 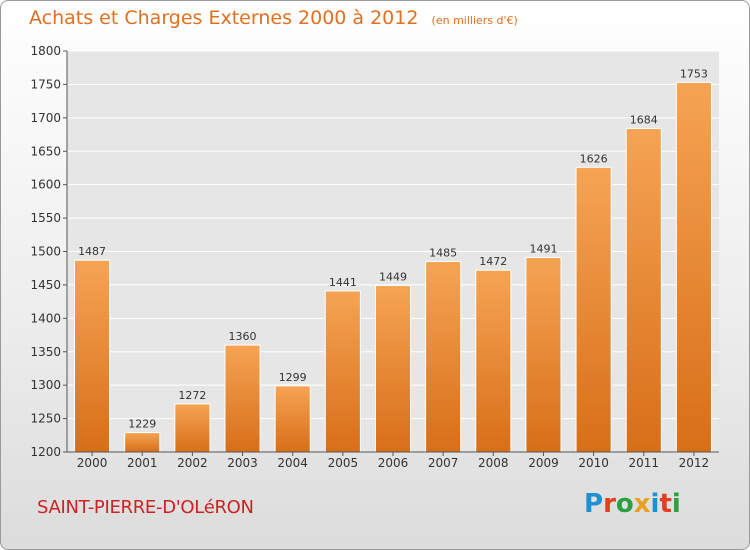 I want to click on x-tick-label: 2009, so click(x=543, y=463).